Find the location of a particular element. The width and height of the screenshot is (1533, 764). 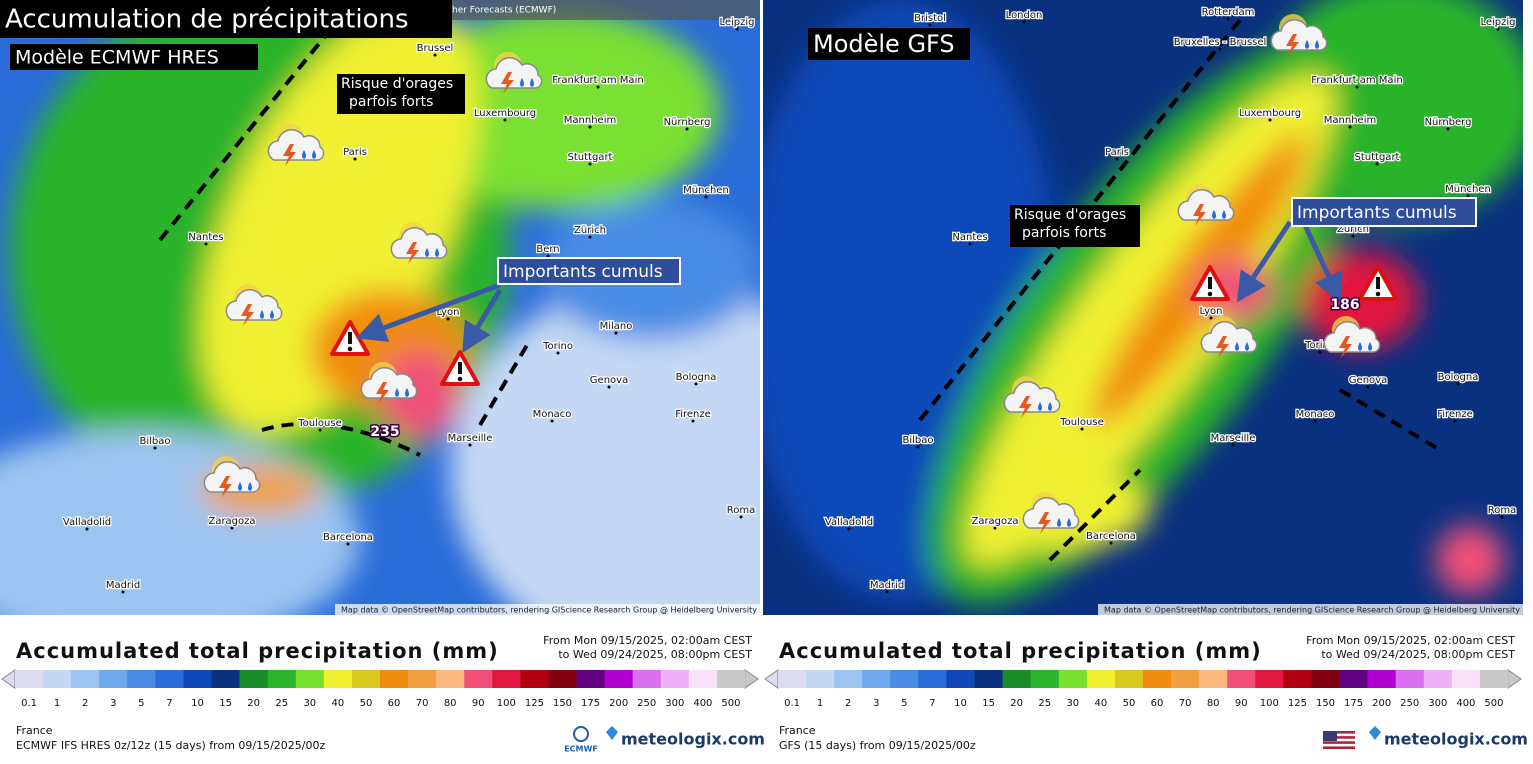

max-value: 235 is located at coordinates (384, 432).